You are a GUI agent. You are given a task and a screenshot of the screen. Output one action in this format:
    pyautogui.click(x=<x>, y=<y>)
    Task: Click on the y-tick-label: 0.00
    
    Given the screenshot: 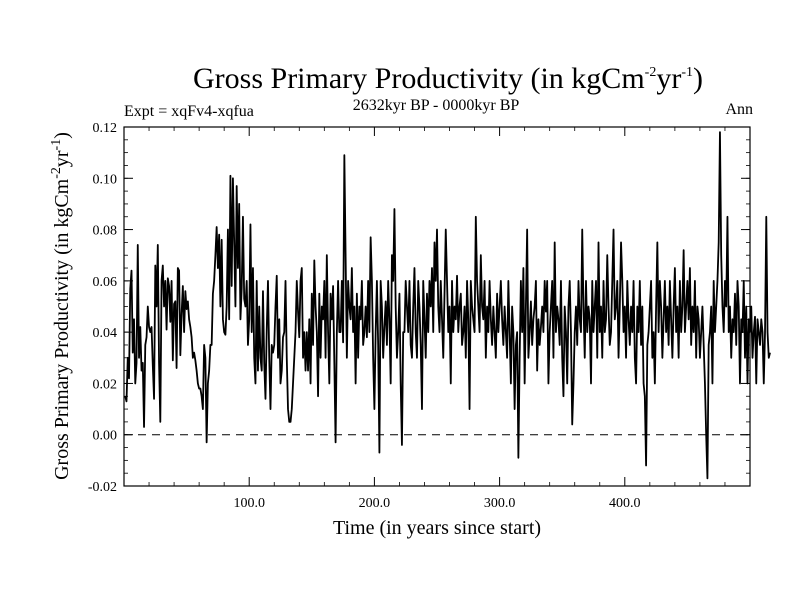 What is the action you would take?
    pyautogui.click(x=105, y=436)
    